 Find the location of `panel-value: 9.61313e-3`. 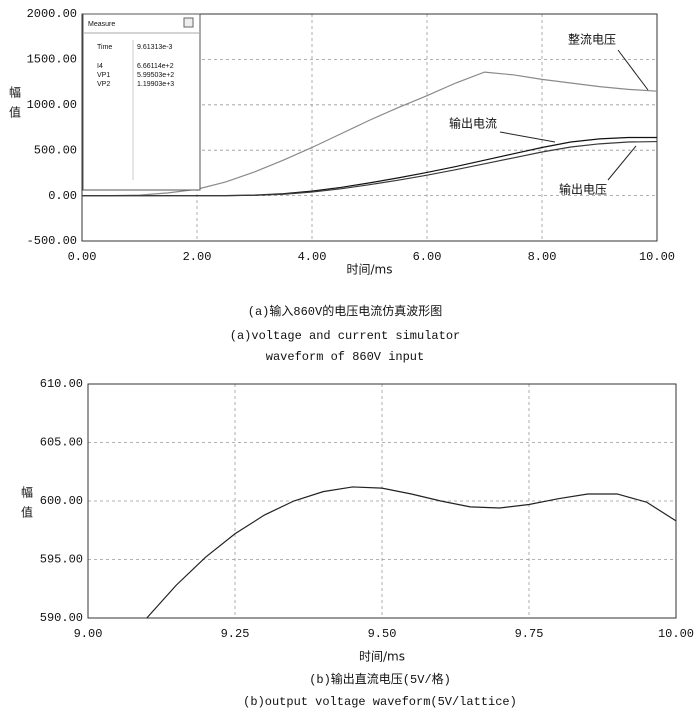

panel-value: 9.61313e-3 is located at coordinates (155, 47).